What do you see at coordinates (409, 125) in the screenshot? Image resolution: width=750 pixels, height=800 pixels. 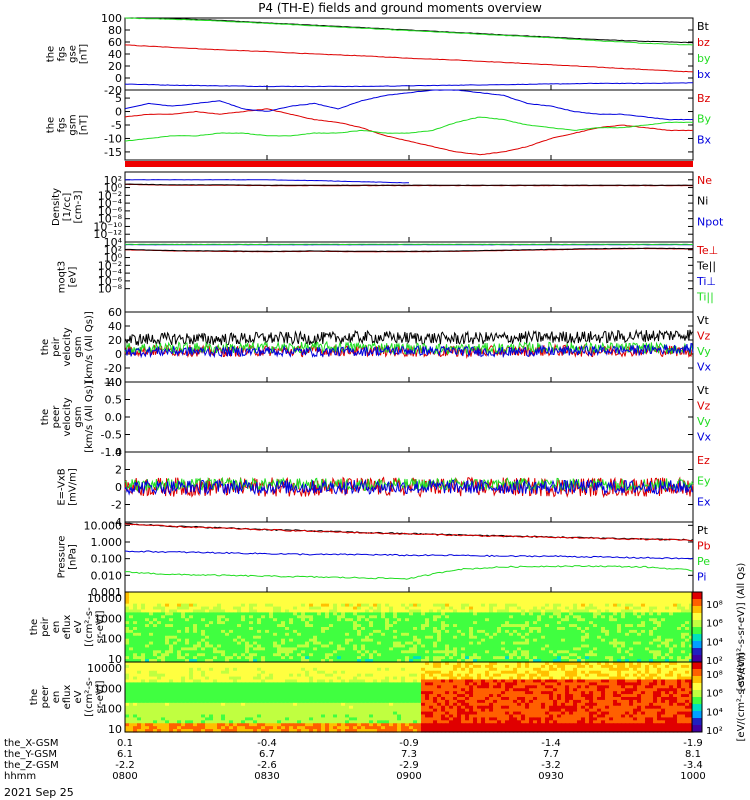 I see `plot-frame` at bounding box center [409, 125].